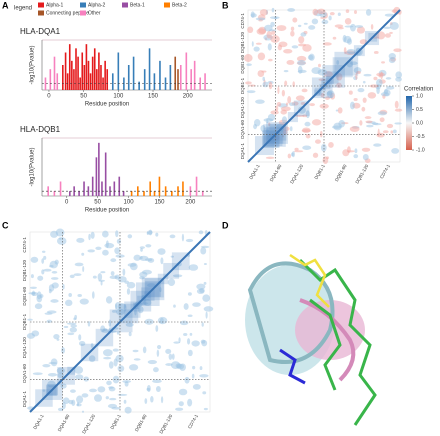 This screenshot has height=436, width=440. What do you see at coordinates (188, 97) in the screenshot?
I see `x-tick-label: 200` at bounding box center [188, 97].